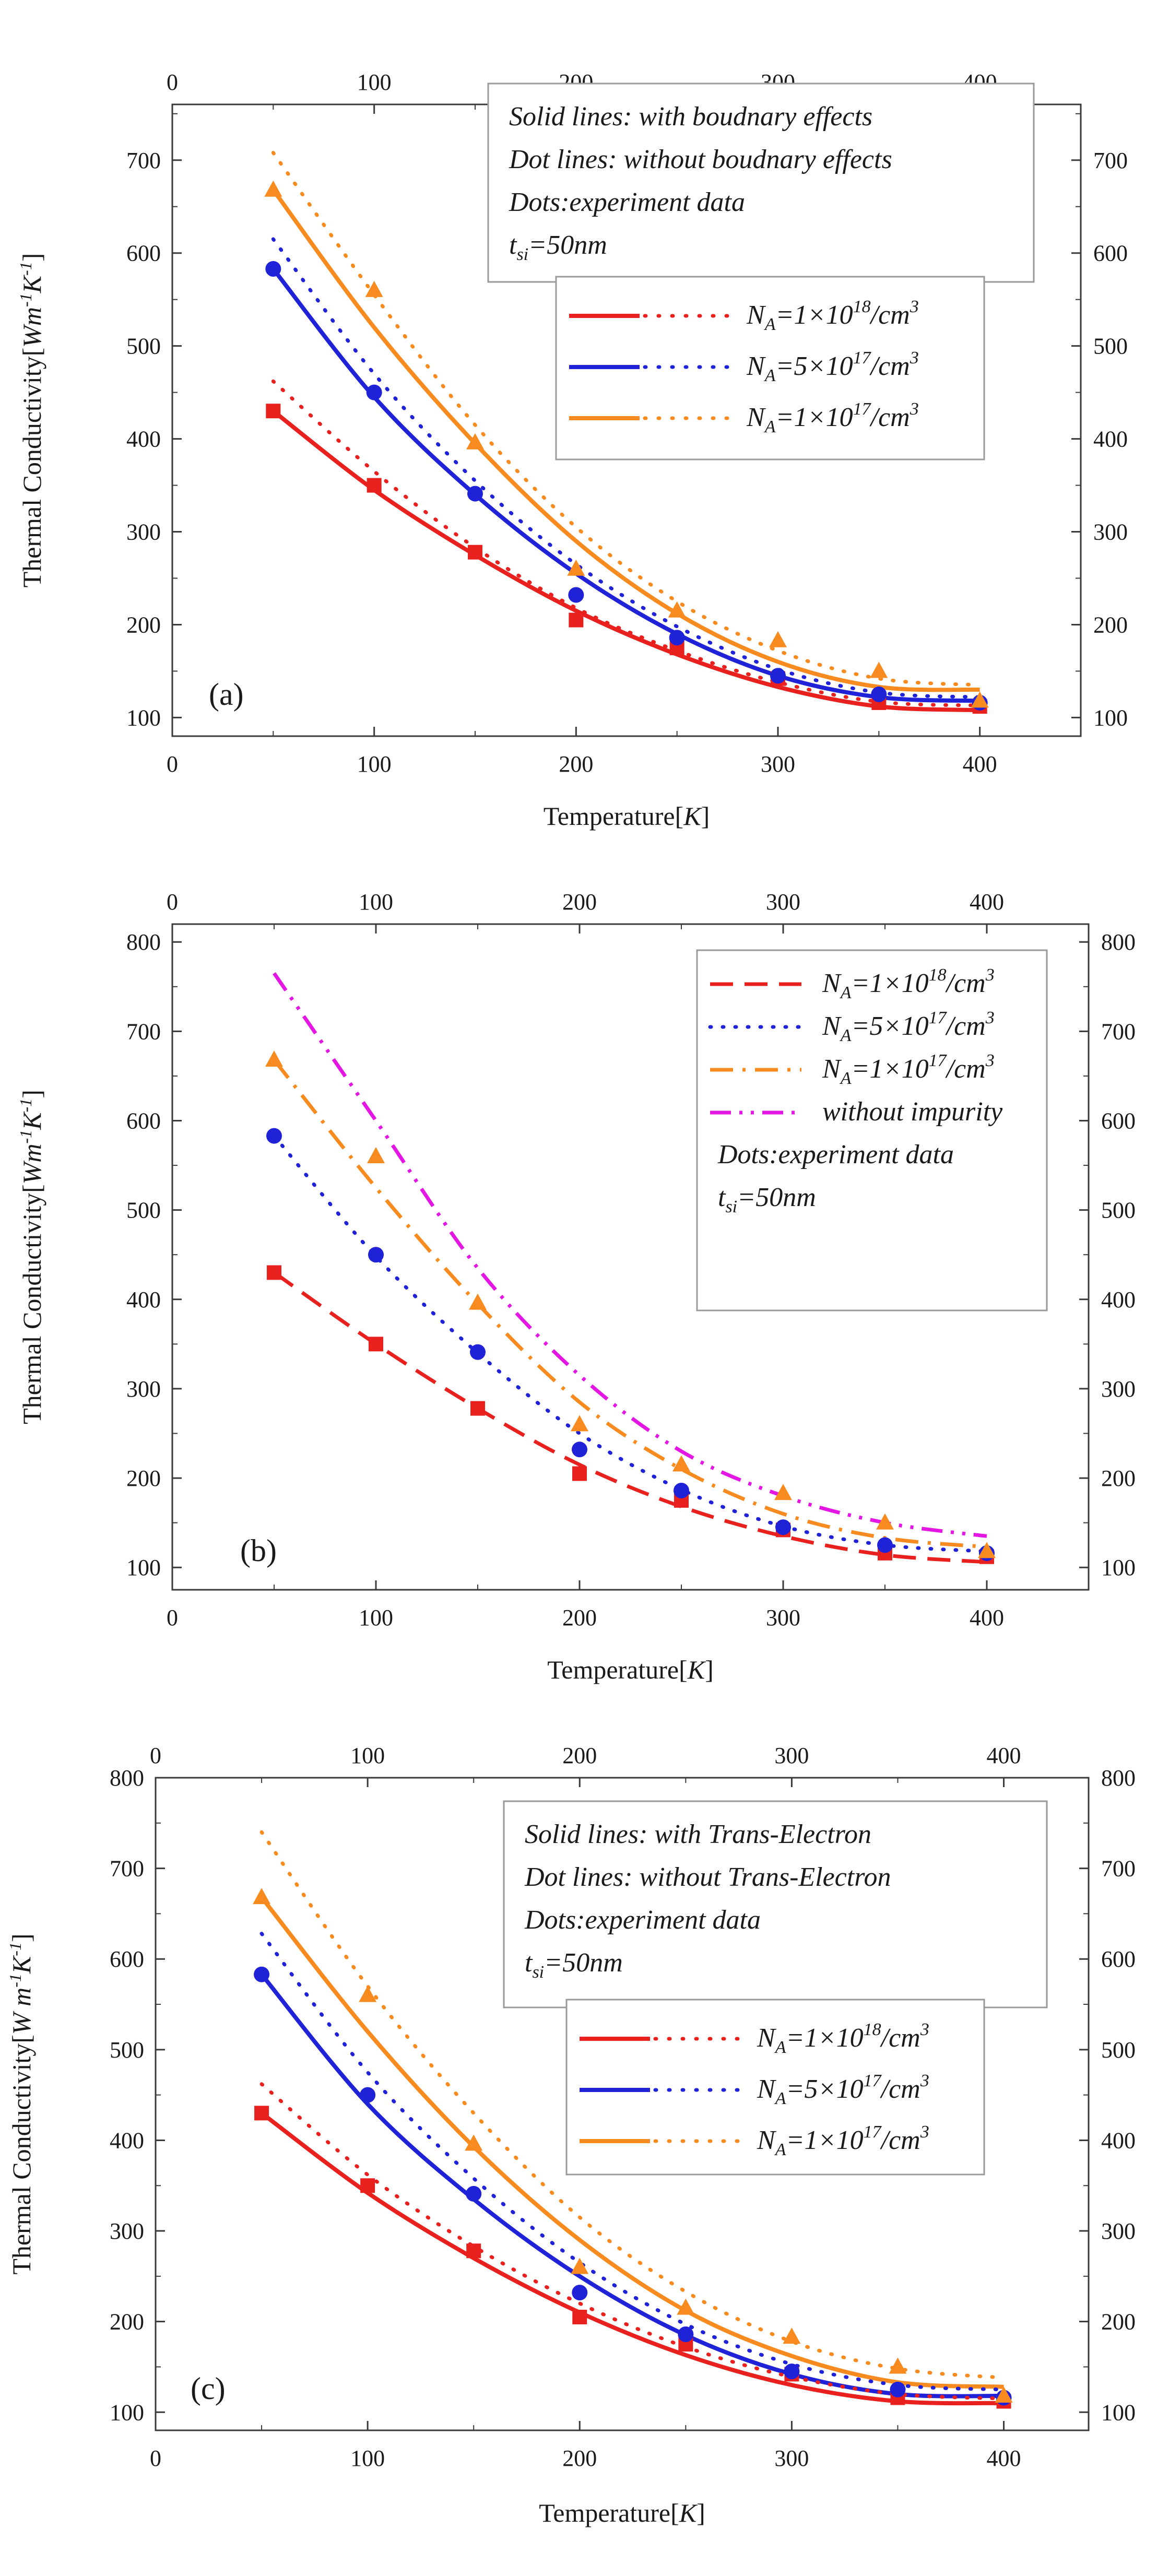  What do you see at coordinates (731, 1206) in the screenshot?
I see `info-tsi-sub: si` at bounding box center [731, 1206].